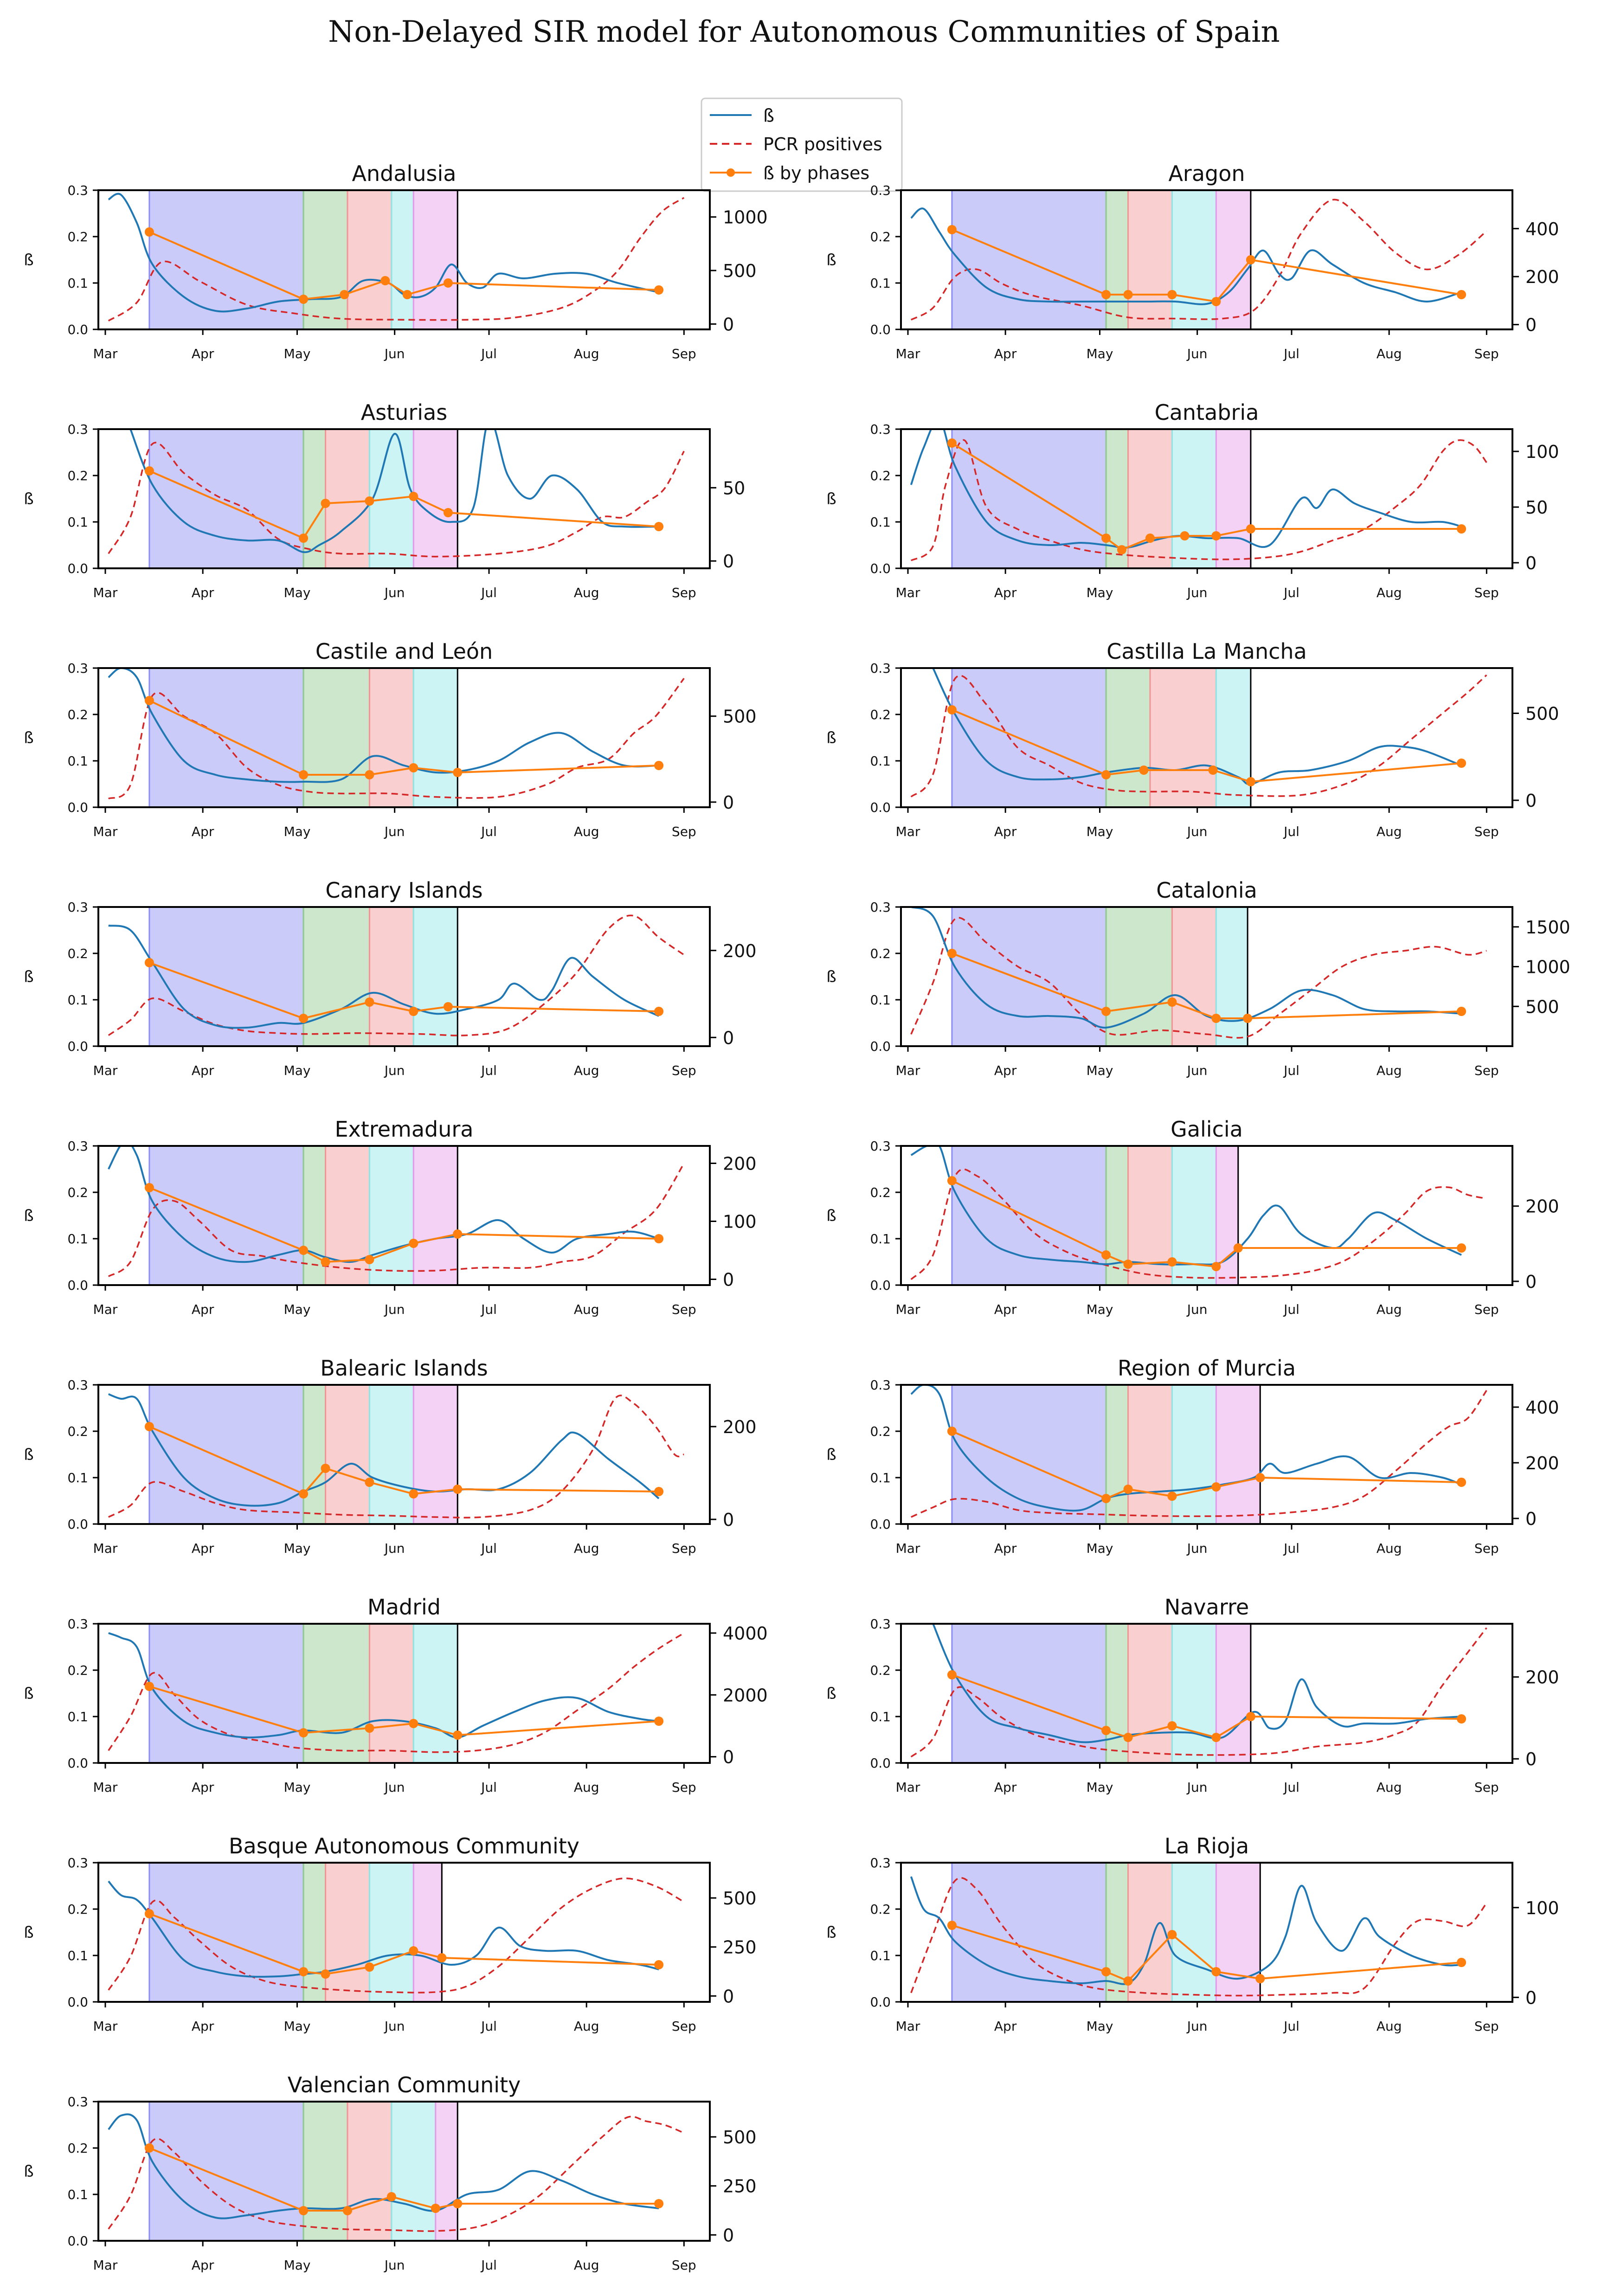 The image size is (1608, 2296). I want to click on y-tick-label: 0.2, so click(880, 714).